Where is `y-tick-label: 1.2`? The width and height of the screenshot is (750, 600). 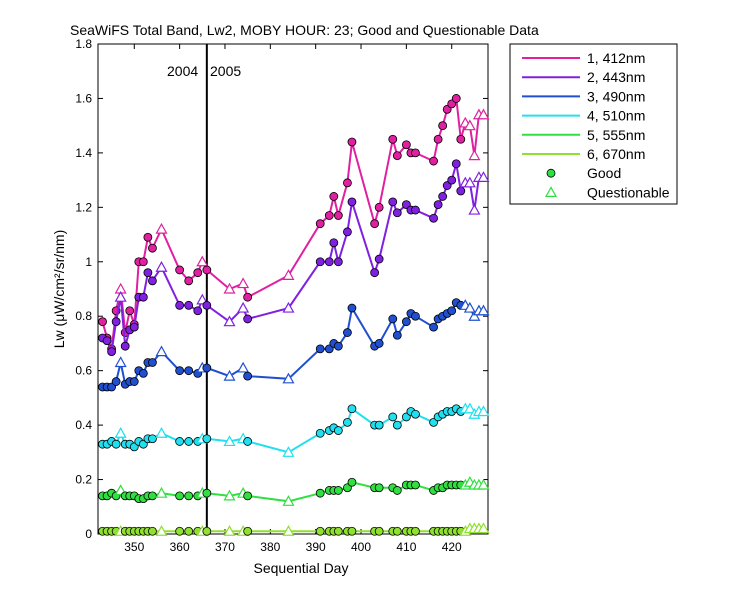 y-tick-label: 1.2 is located at coordinates (83, 207).